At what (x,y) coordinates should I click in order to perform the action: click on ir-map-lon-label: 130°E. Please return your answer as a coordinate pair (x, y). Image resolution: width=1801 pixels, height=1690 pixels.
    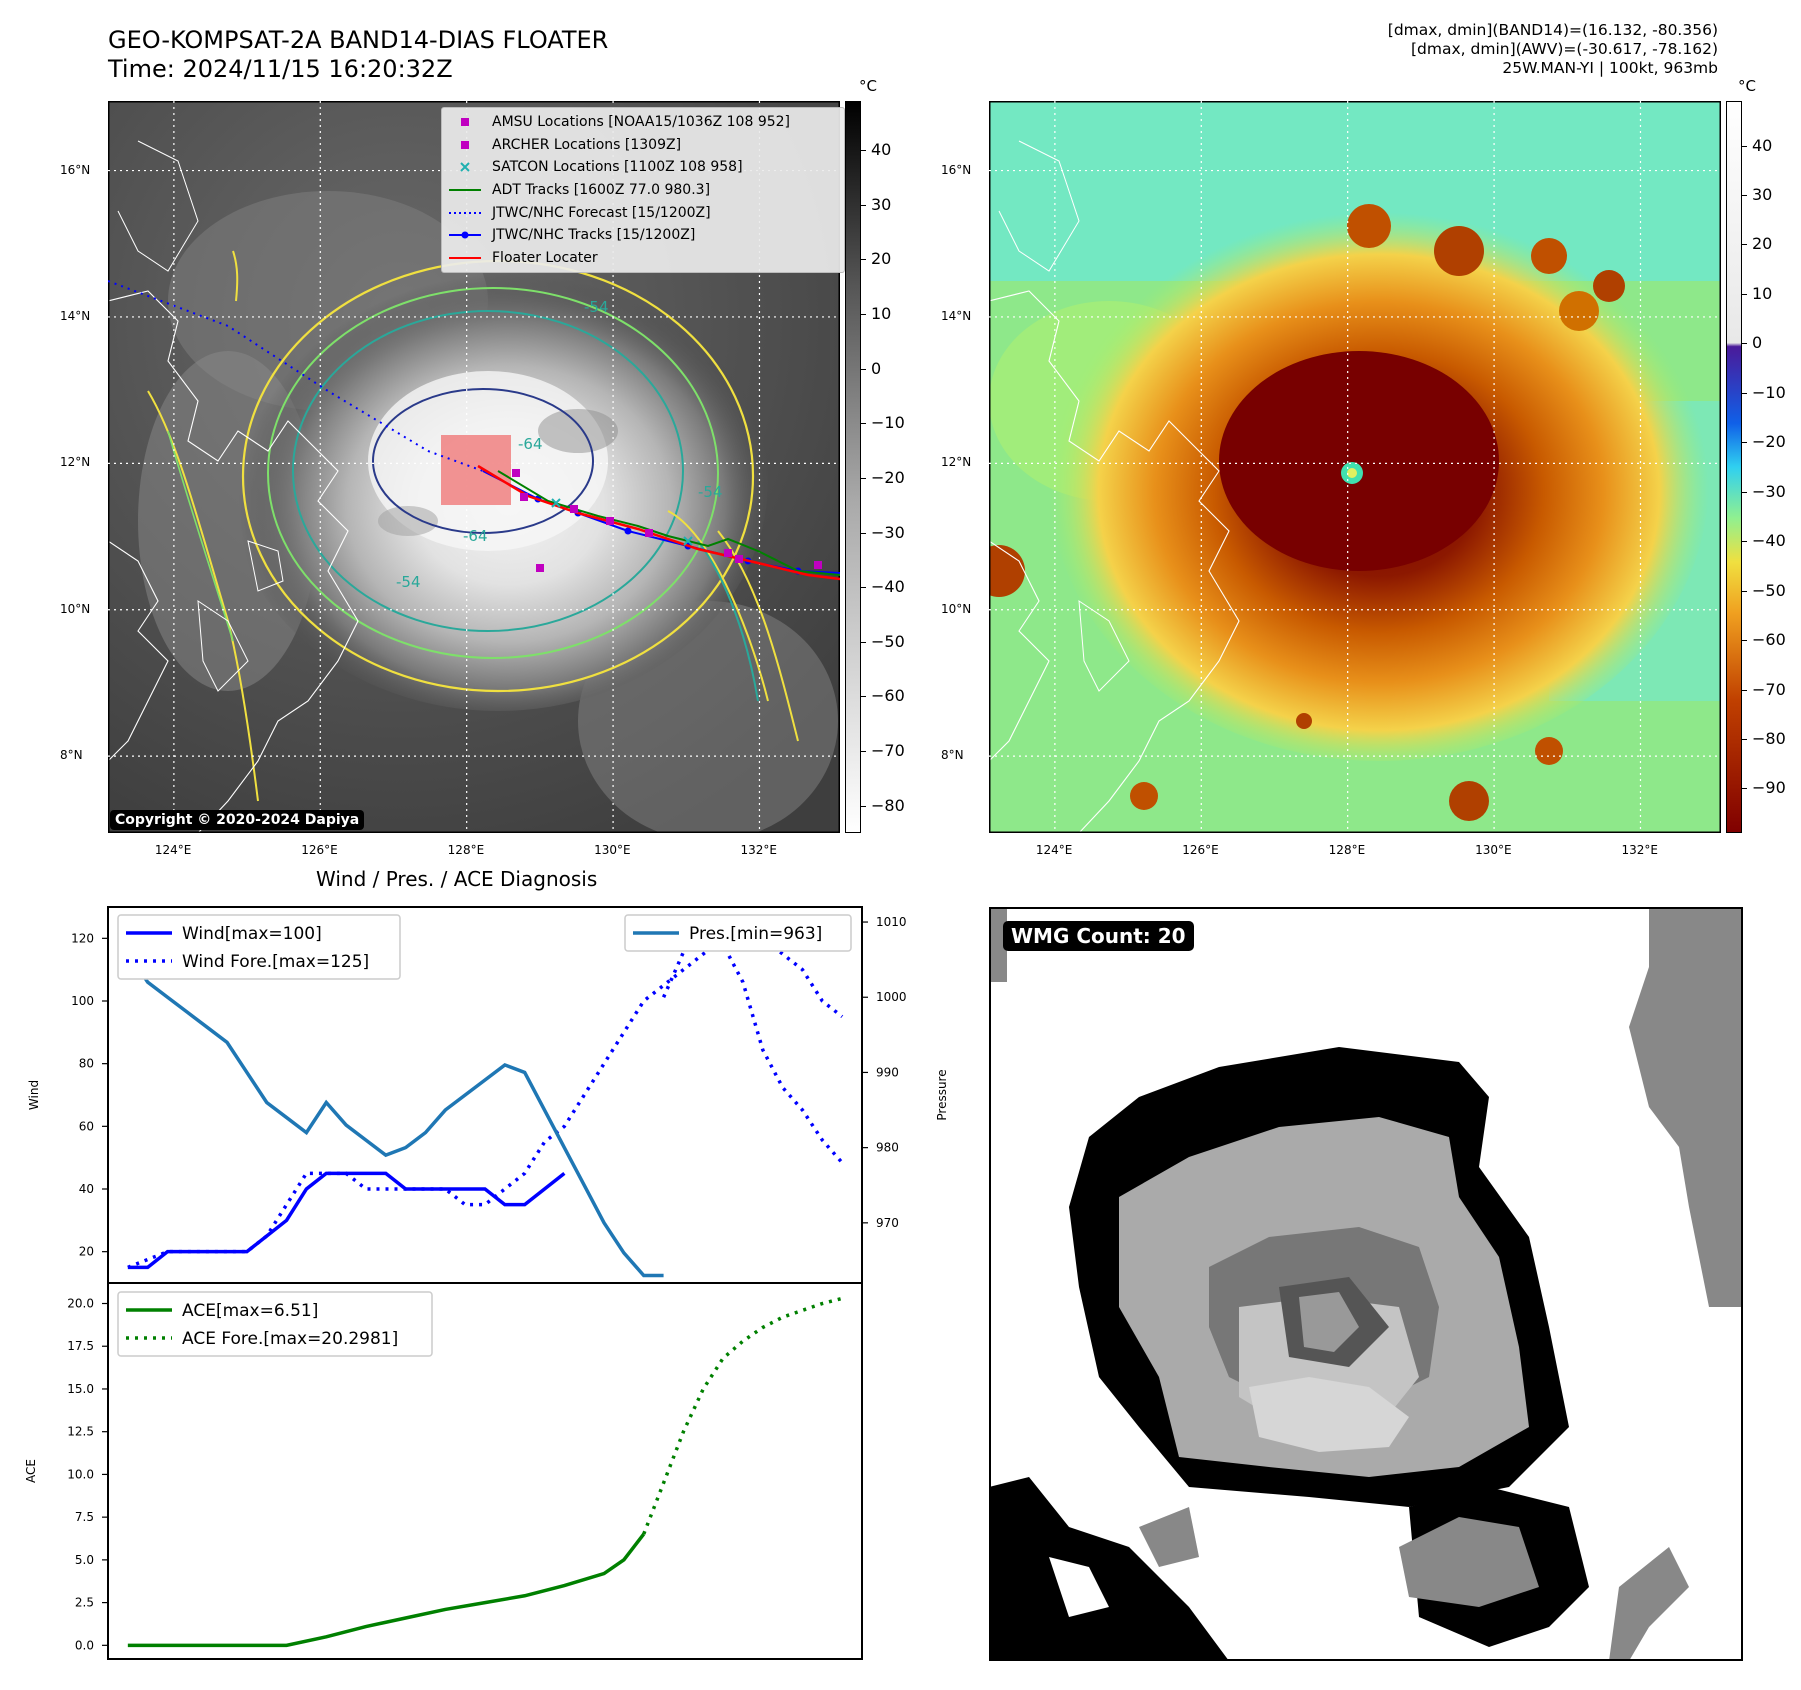
    Looking at the image, I should click on (612, 850).